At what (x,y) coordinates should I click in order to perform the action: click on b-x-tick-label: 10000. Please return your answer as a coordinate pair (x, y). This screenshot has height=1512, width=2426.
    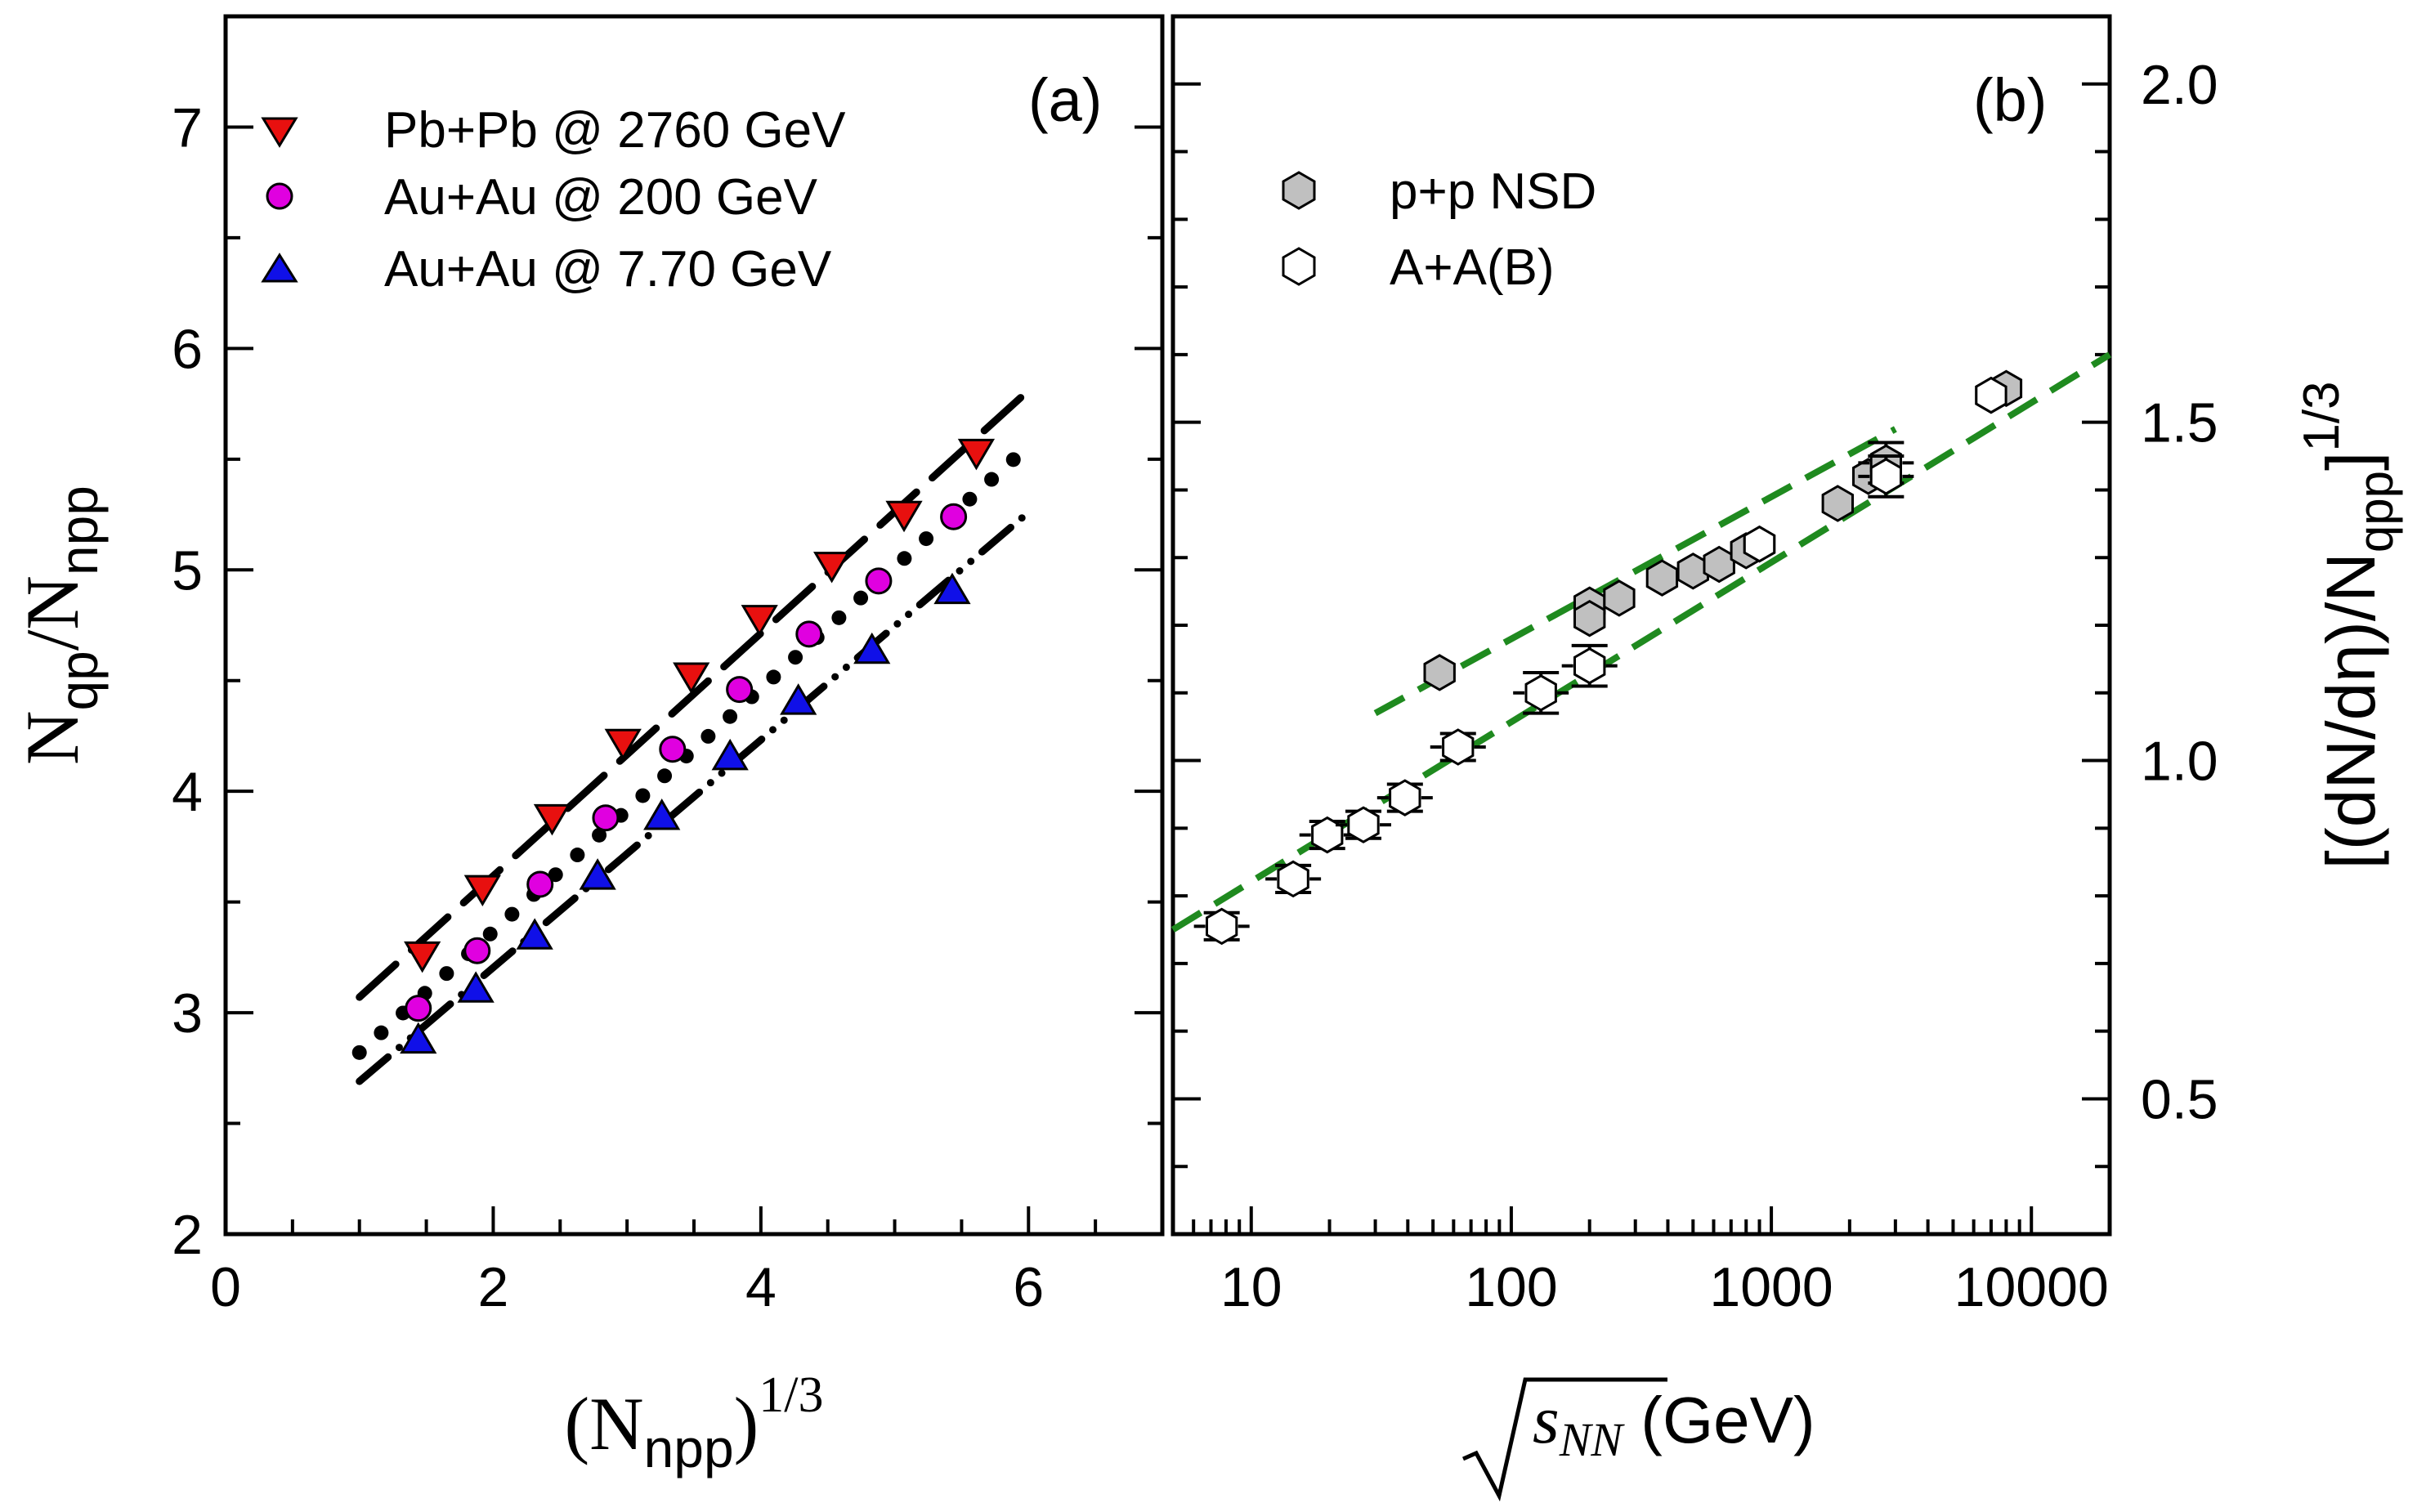
    Looking at the image, I should click on (2031, 1287).